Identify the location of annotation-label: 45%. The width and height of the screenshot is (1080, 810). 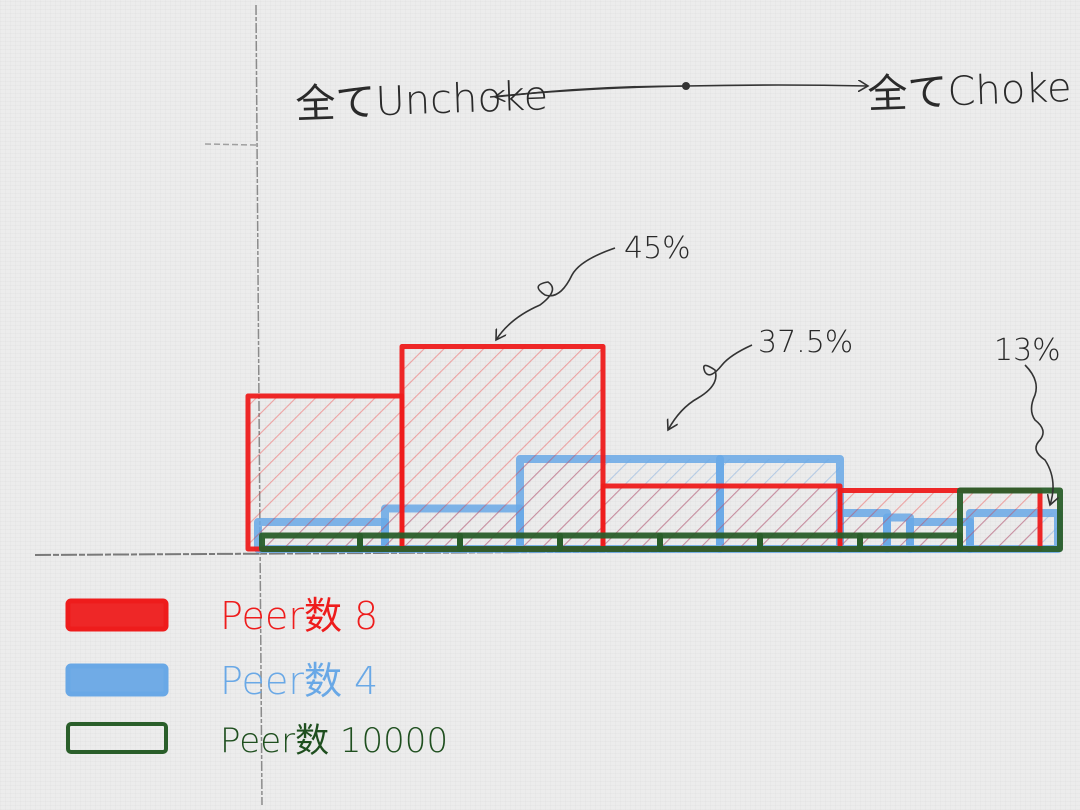
(657, 248).